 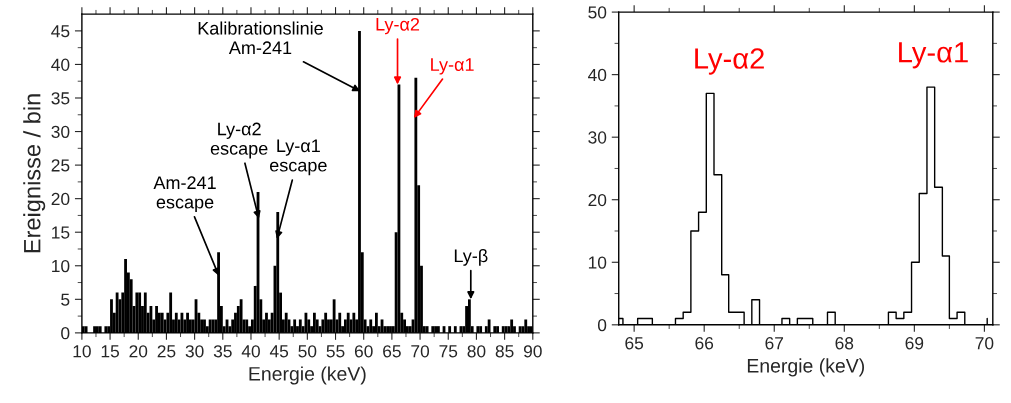 What do you see at coordinates (471, 257) in the screenshot?
I see `annotation: Ly-β` at bounding box center [471, 257].